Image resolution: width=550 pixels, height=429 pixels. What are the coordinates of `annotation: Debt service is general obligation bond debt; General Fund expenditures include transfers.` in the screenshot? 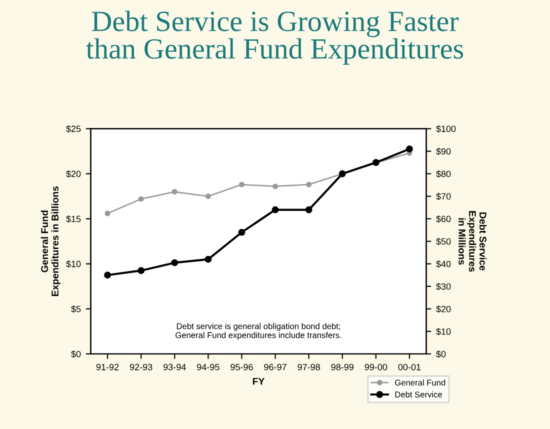 It's located at (259, 331).